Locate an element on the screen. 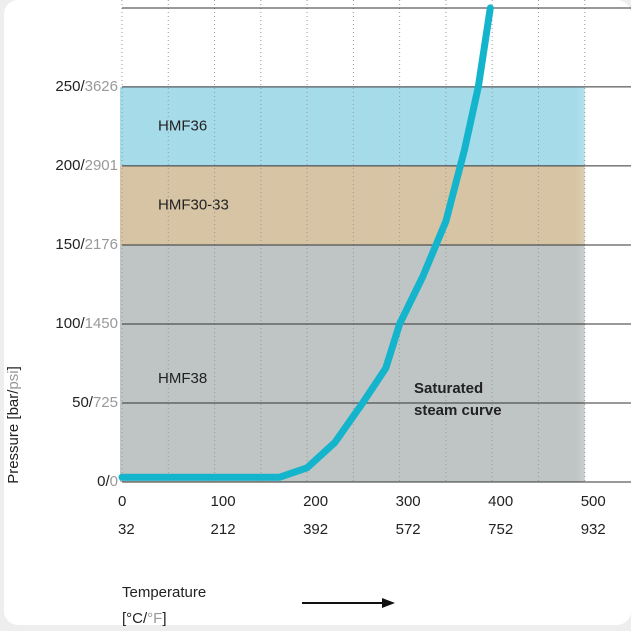  y-tick-part: 3626 is located at coordinates (101, 86).